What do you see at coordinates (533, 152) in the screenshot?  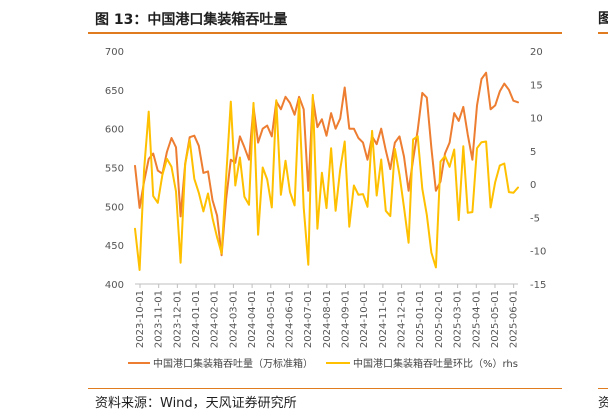 I see `y-right-tick-label: 5` at bounding box center [533, 152].